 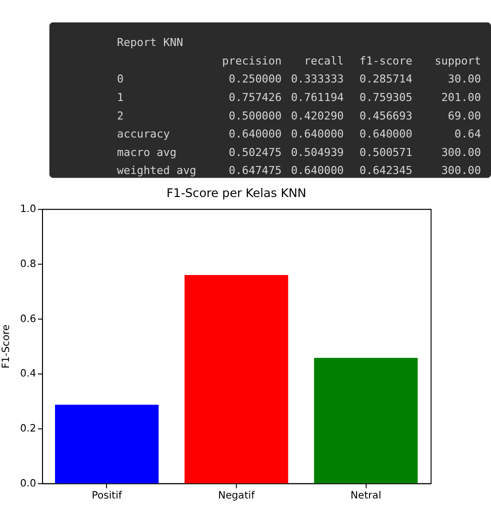 I want to click on y-tick-label: 0.8, so click(x=28, y=264).